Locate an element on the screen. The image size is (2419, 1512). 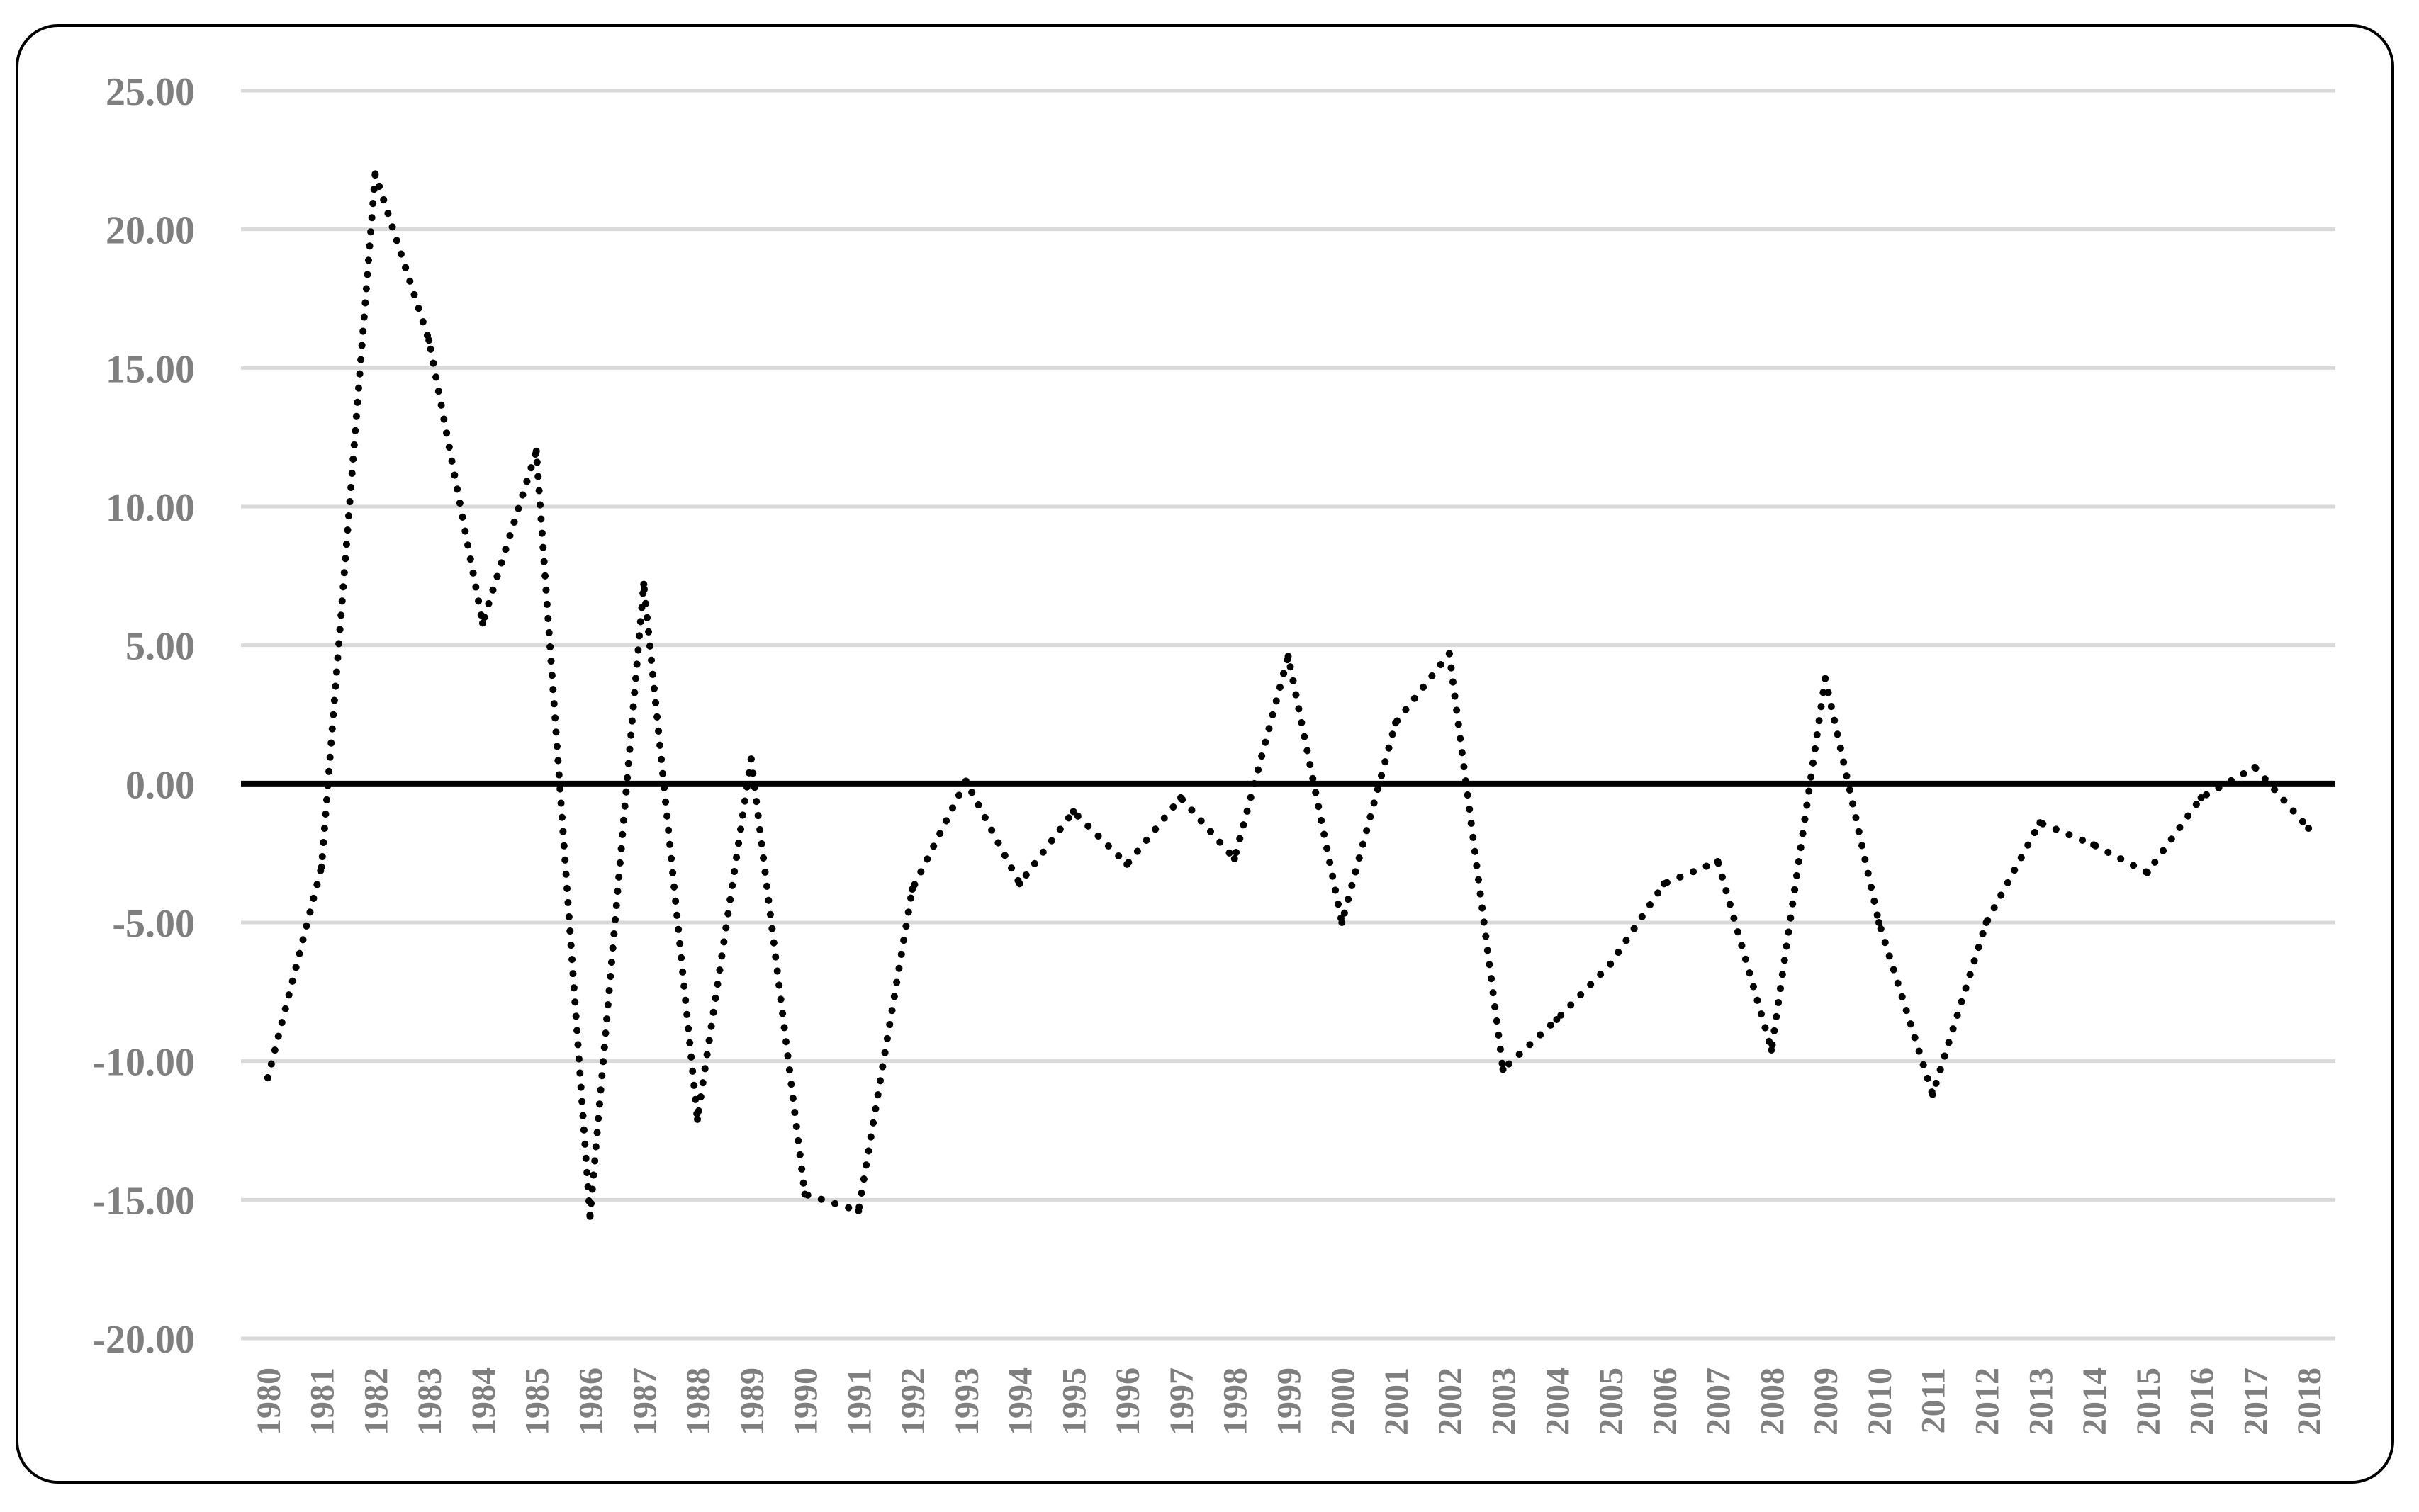
x-tick-label: 1988 is located at coordinates (698, 1401).